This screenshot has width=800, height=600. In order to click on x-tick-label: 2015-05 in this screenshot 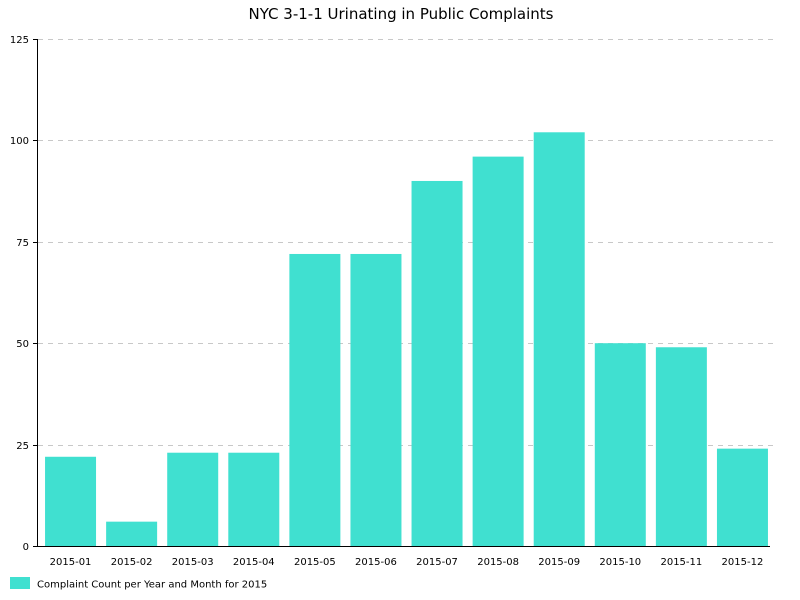, I will do `click(315, 562)`.